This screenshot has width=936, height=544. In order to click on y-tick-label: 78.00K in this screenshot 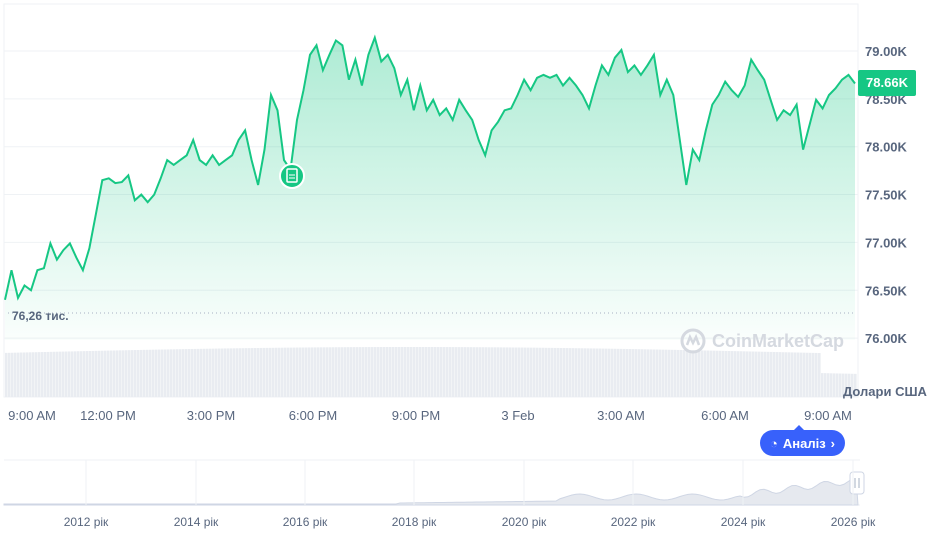, I will do `click(886, 147)`.